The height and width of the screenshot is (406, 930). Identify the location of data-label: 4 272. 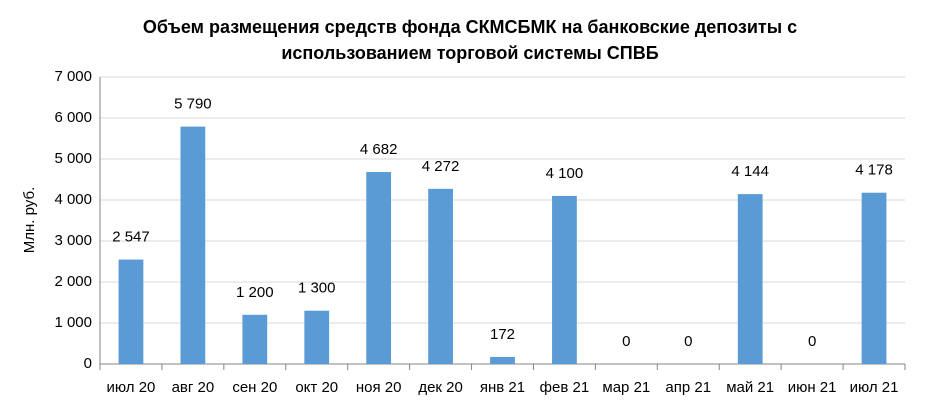
(441, 166).